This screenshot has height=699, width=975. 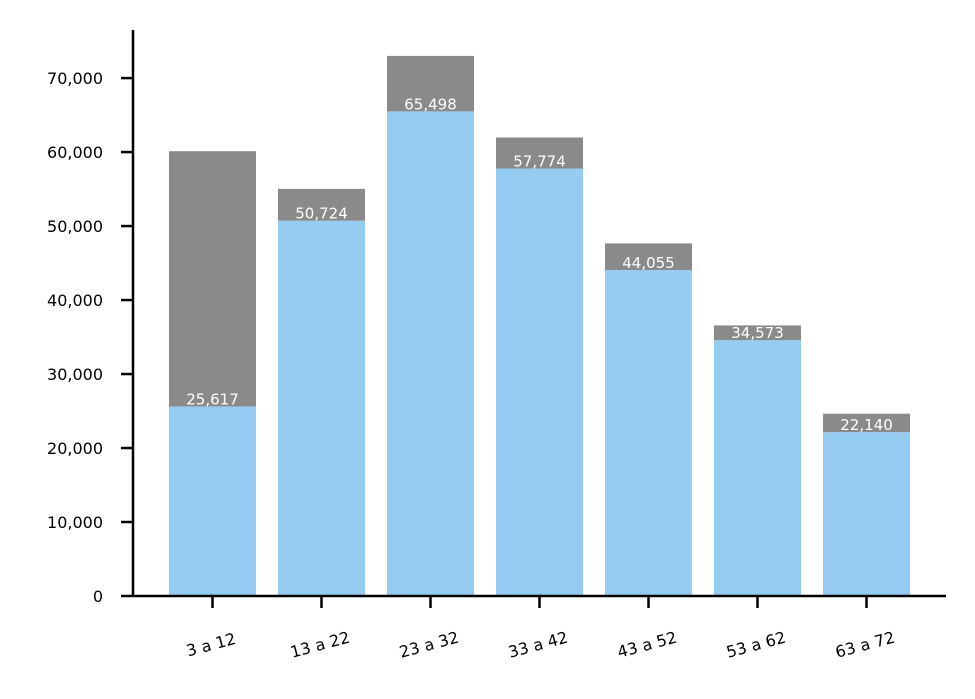 I want to click on x-tick-label: 23 a 32, so click(x=429, y=645).